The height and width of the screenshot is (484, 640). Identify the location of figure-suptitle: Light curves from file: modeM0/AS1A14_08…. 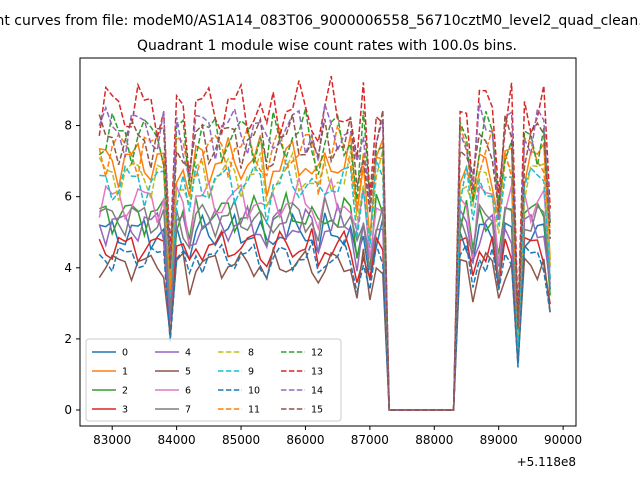
(320, 21).